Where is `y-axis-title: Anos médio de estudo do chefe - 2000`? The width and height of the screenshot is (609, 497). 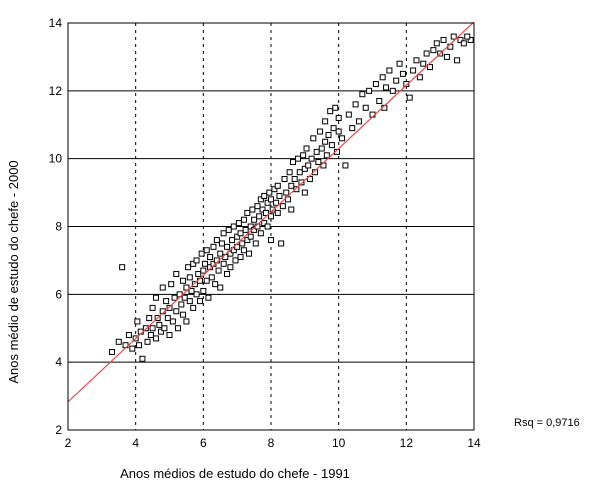 y-axis-title: Anos médio de estudo do chefe - 2000 is located at coordinates (13, 271).